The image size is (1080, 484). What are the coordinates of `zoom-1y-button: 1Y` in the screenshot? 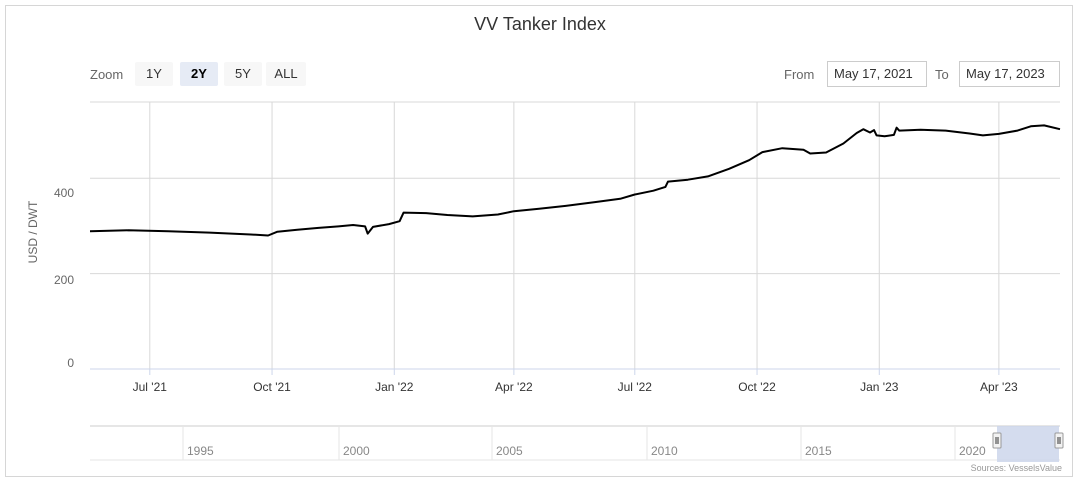 It's located at (154, 74).